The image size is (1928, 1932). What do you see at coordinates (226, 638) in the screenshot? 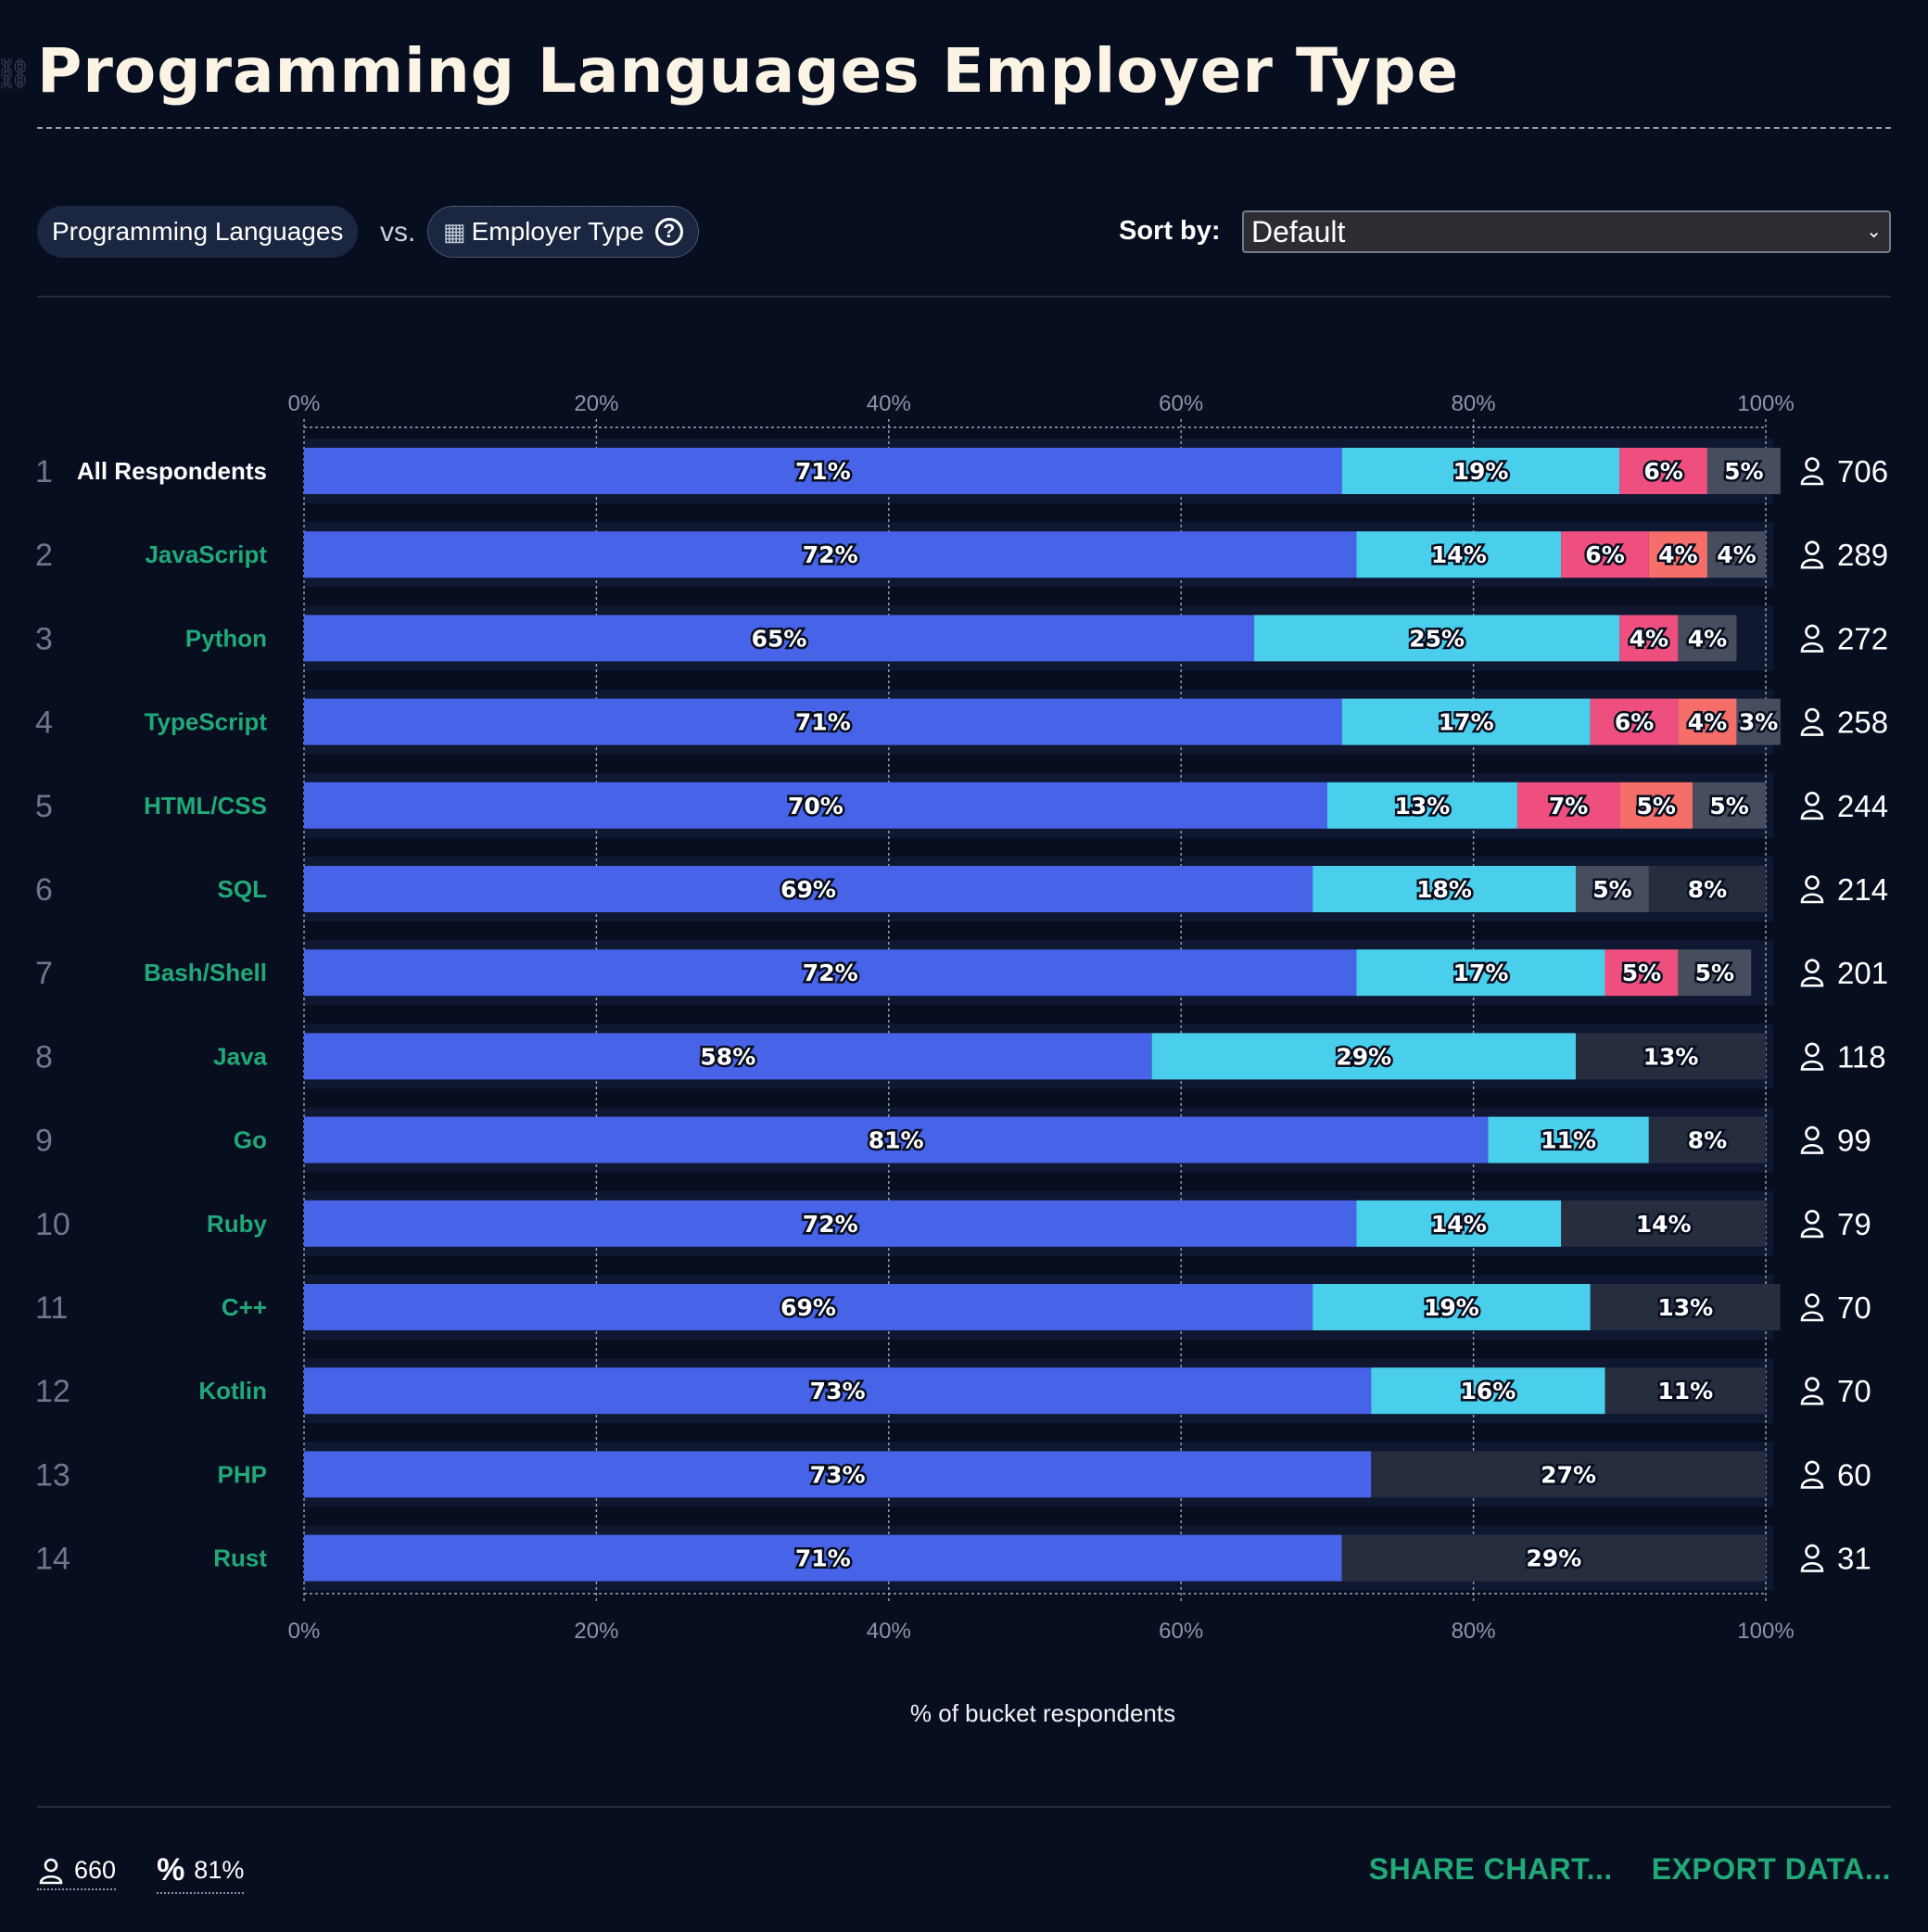
I see `row-label: Python` at bounding box center [226, 638].